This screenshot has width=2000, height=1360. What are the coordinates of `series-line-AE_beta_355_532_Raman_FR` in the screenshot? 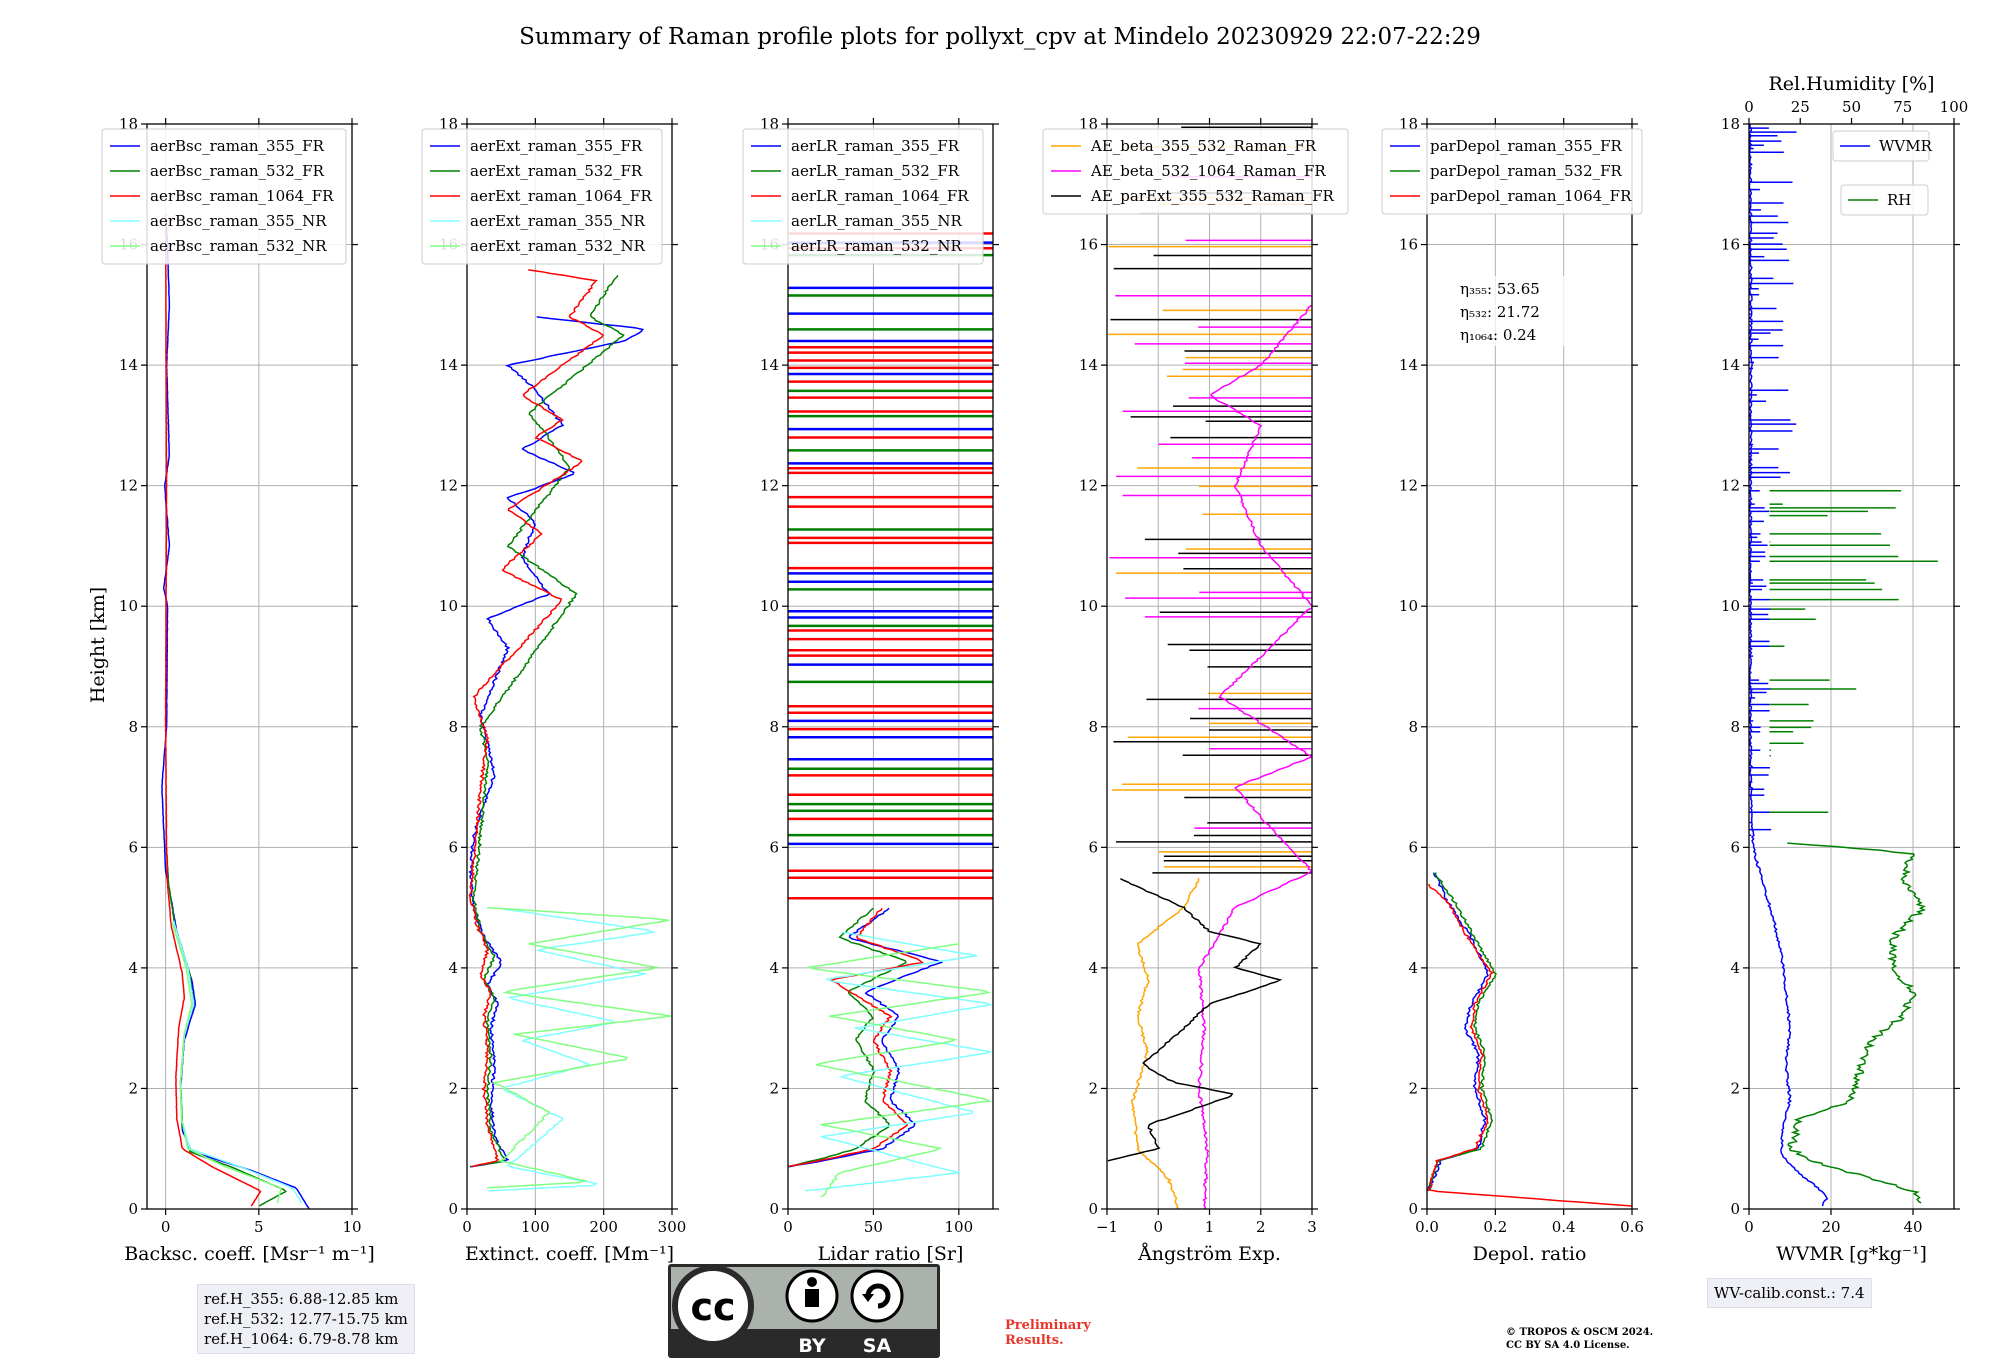 It's located at (1165, 1043).